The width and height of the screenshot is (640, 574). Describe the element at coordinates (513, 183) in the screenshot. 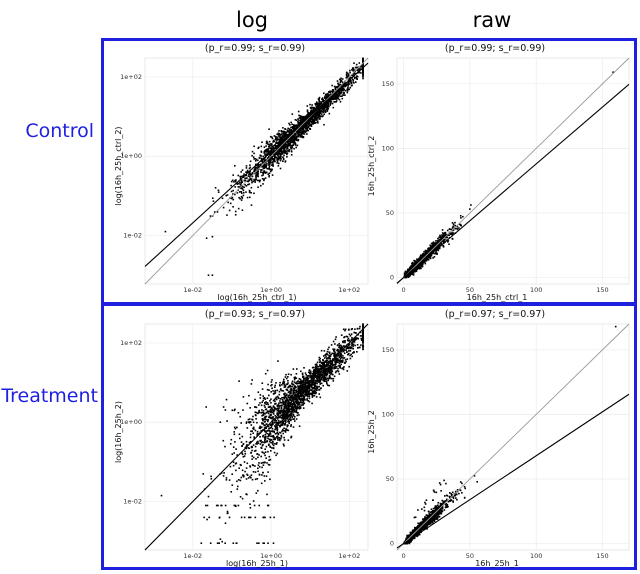

I see `regression-line` at that location.